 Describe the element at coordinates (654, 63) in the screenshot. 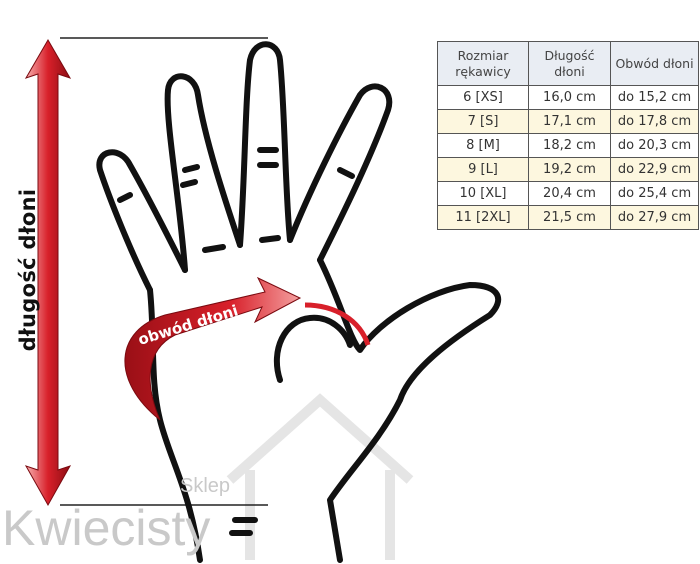

I see `header-circumference: Obwód dłoni` at that location.